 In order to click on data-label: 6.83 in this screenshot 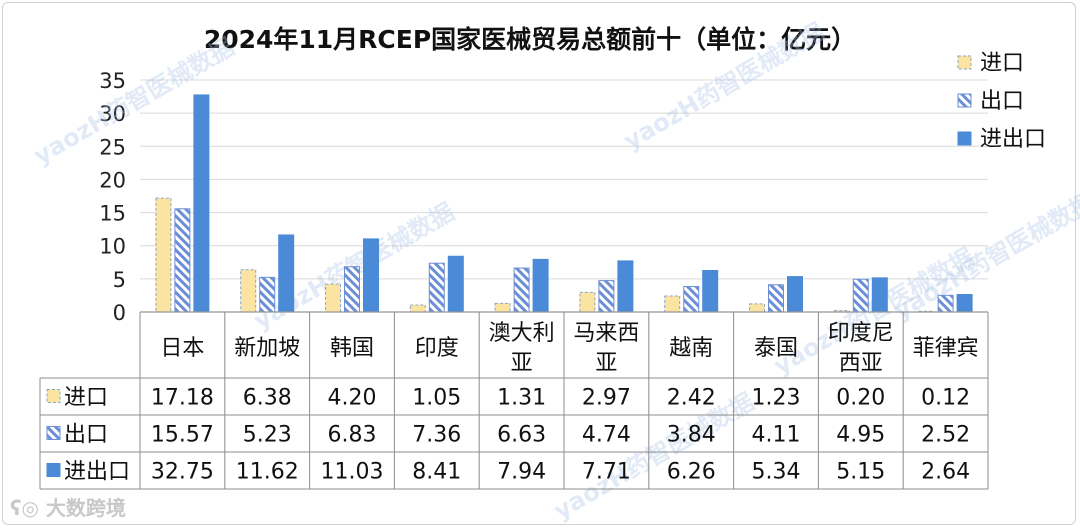, I will do `click(352, 435)`.